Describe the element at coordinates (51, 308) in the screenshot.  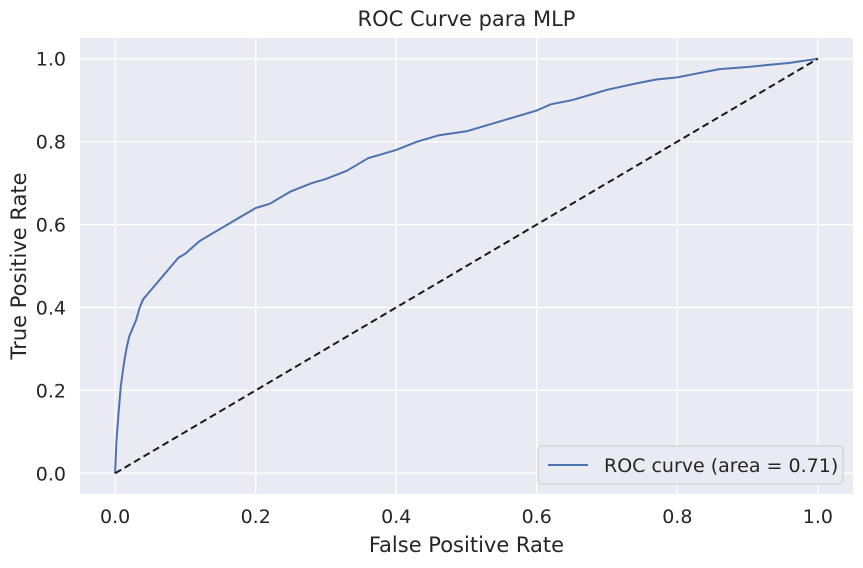
I see `y-tick-label: 0.4` at that location.